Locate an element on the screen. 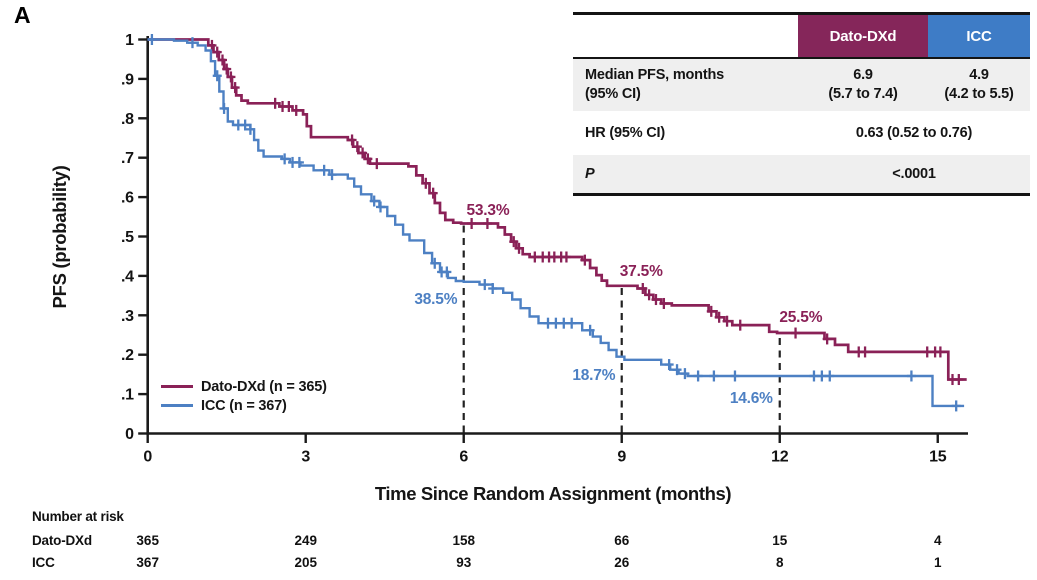 This screenshot has width=1037, height=580. y-tick-label: .6 is located at coordinates (127, 198).